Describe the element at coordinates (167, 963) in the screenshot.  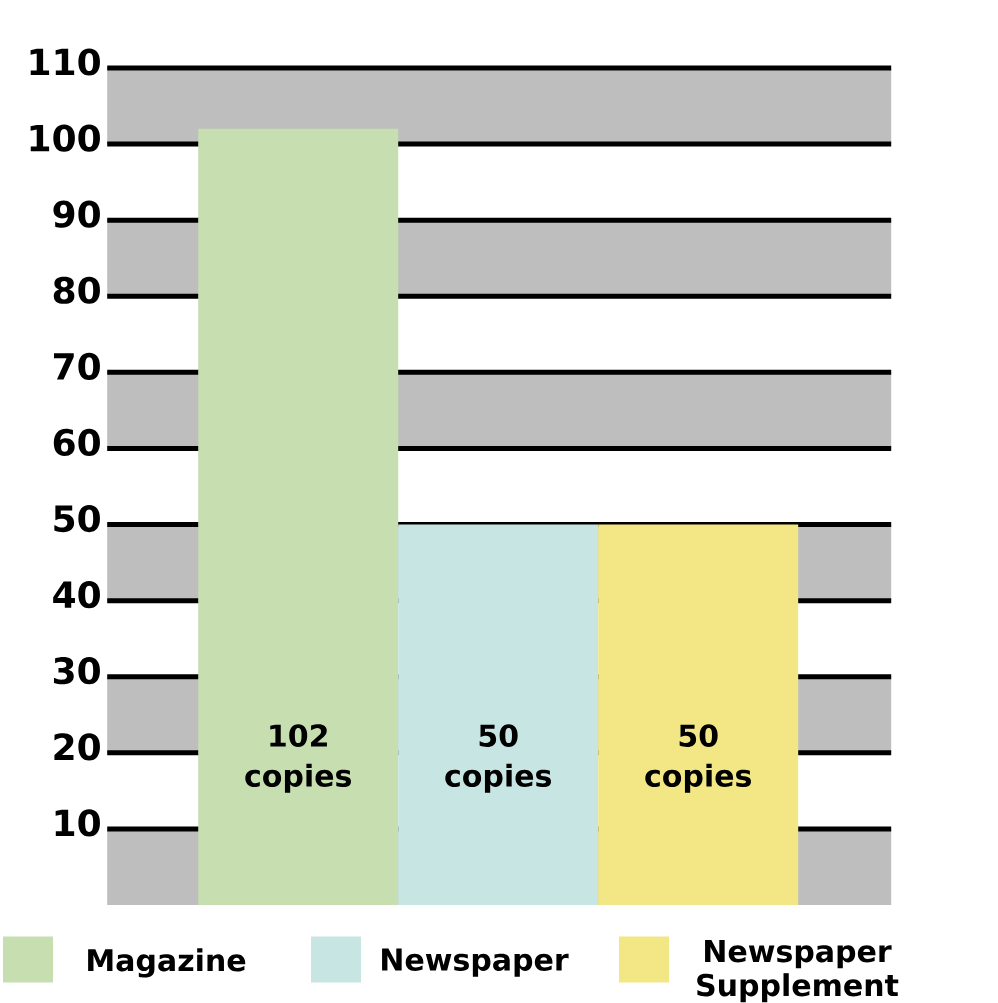
I see `legend-label: Magazine` at that location.